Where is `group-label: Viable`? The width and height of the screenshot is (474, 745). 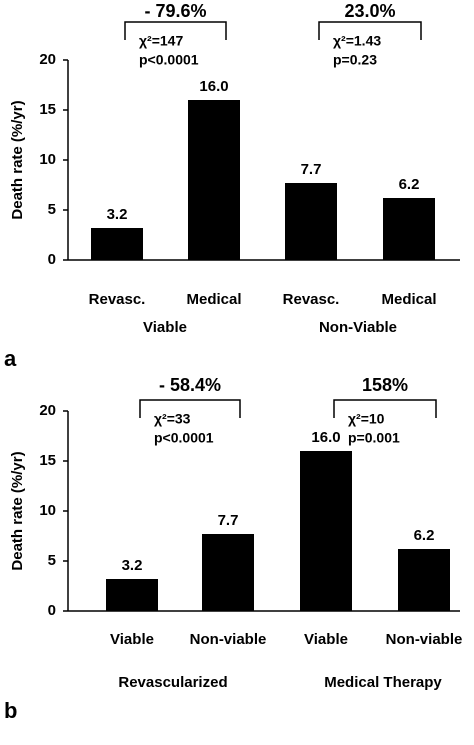 group-label: Viable is located at coordinates (165, 327).